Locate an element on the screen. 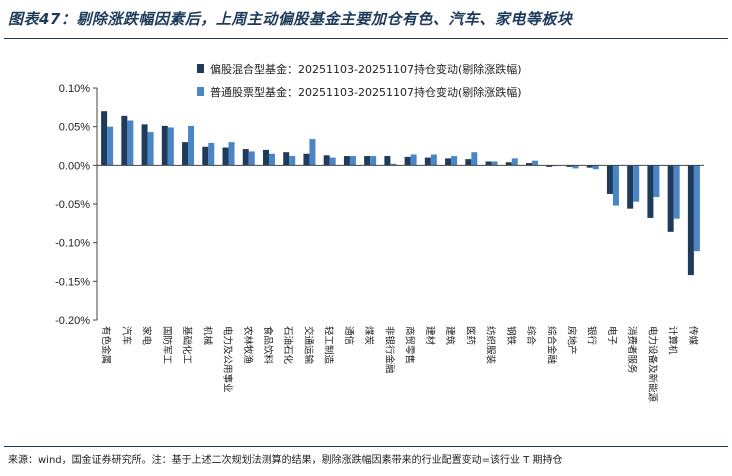 The height and width of the screenshot is (476, 732). y-tick-label: -0.10% is located at coordinates (72, 244).